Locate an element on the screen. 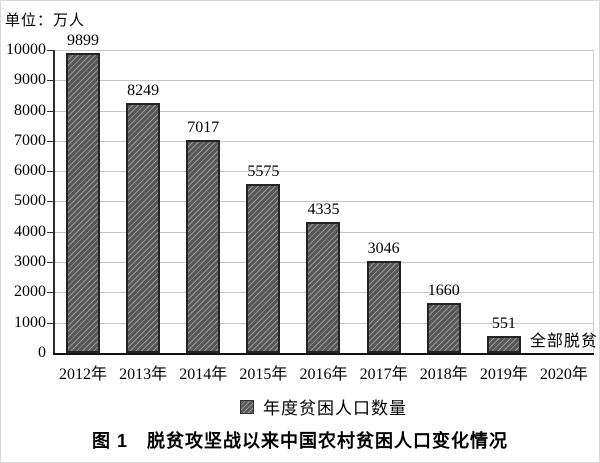 The height and width of the screenshot is (463, 600). x-tick-label: 2014年 is located at coordinates (203, 374).